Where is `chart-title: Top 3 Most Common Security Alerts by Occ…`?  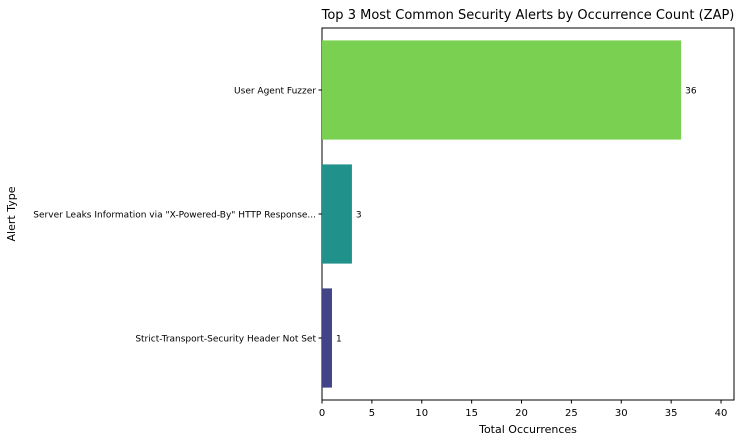
chart-title: Top 3 Most Common Security Alerts by Occ… is located at coordinates (528, 15).